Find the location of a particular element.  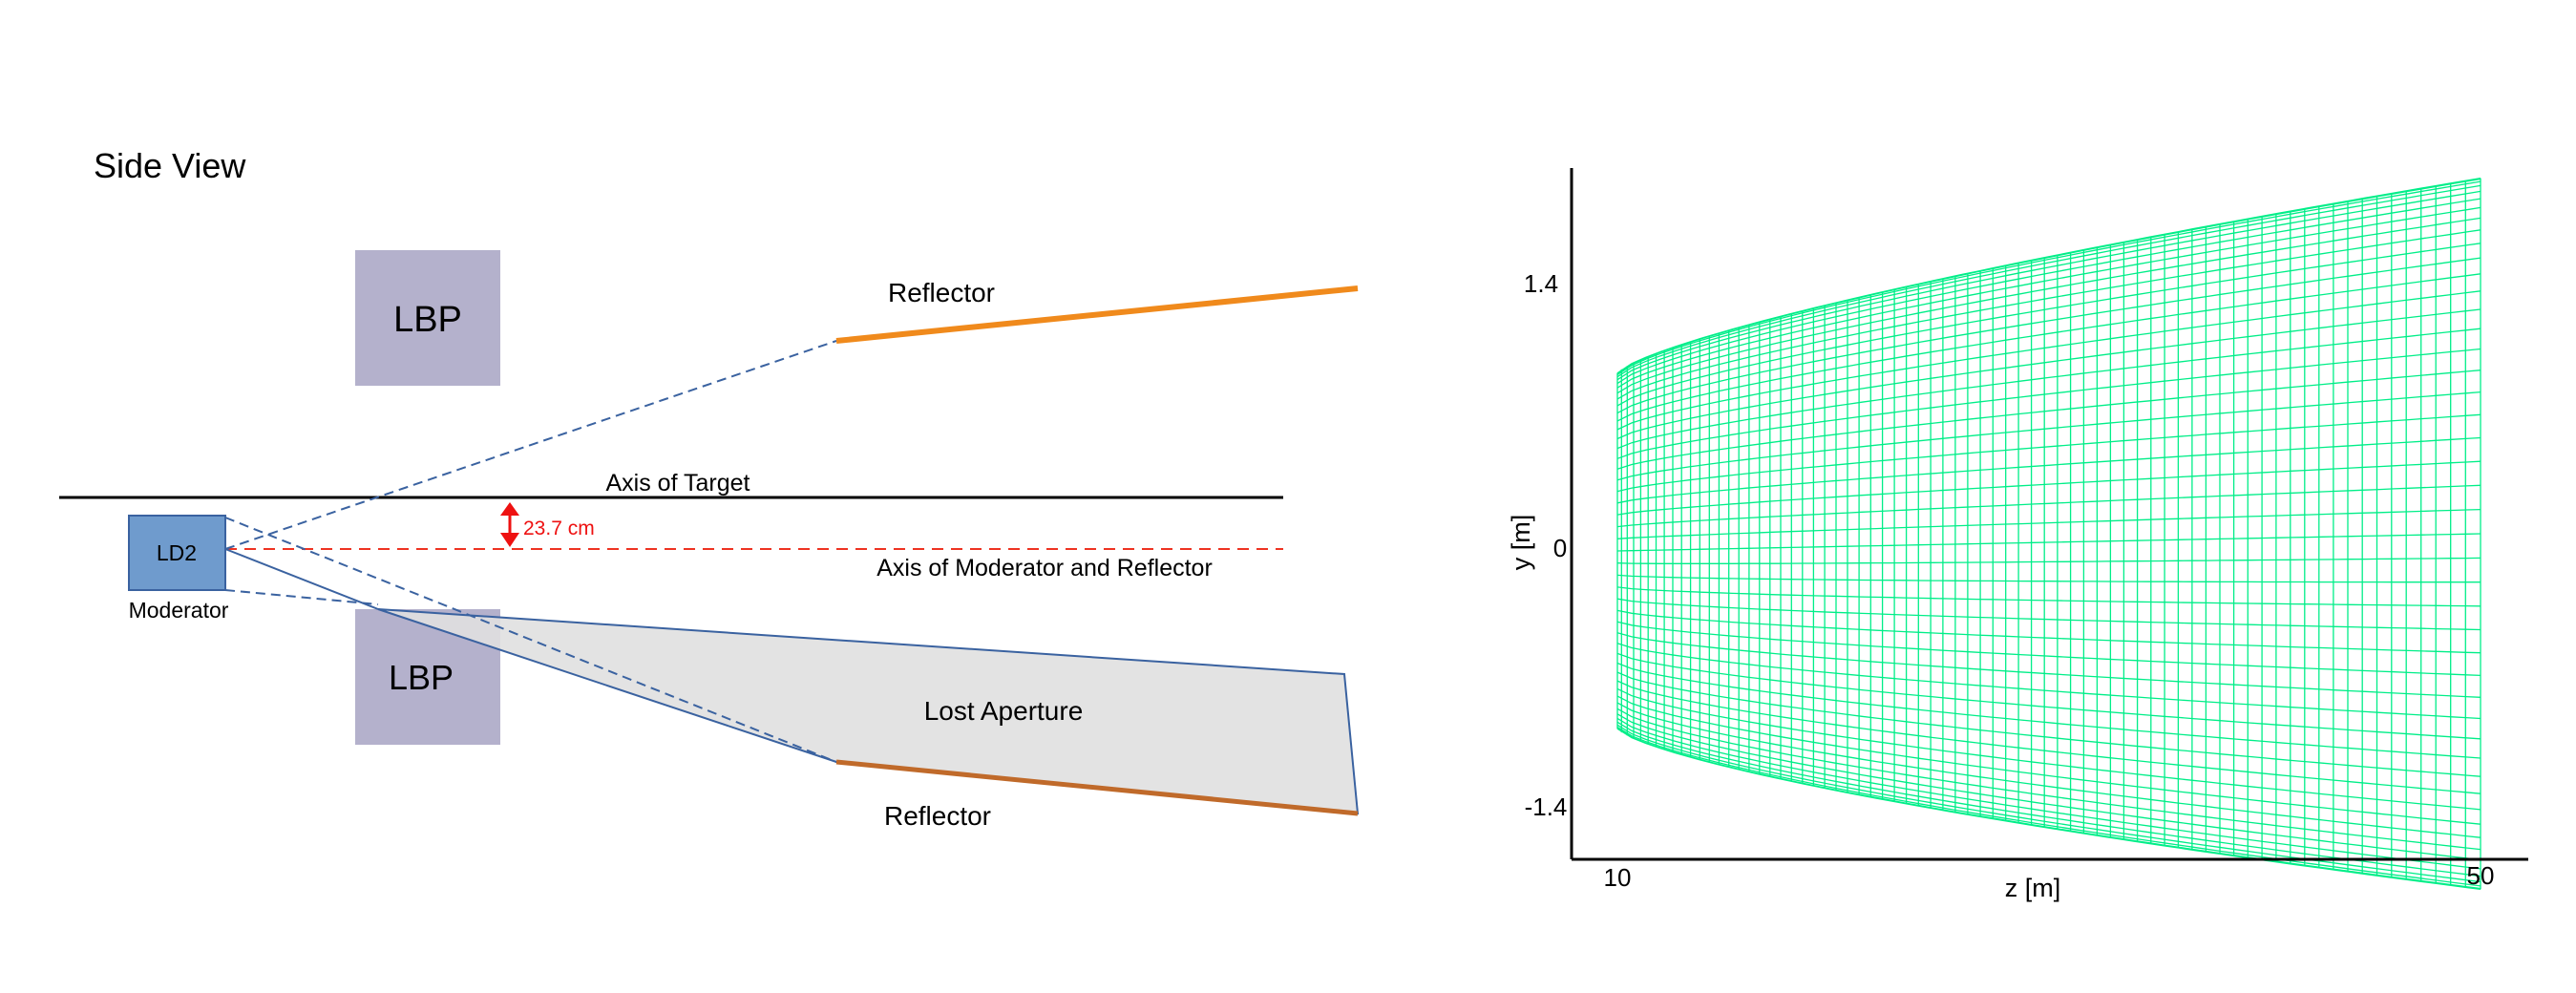

ray-lower-edge is located at coordinates (301, 597).